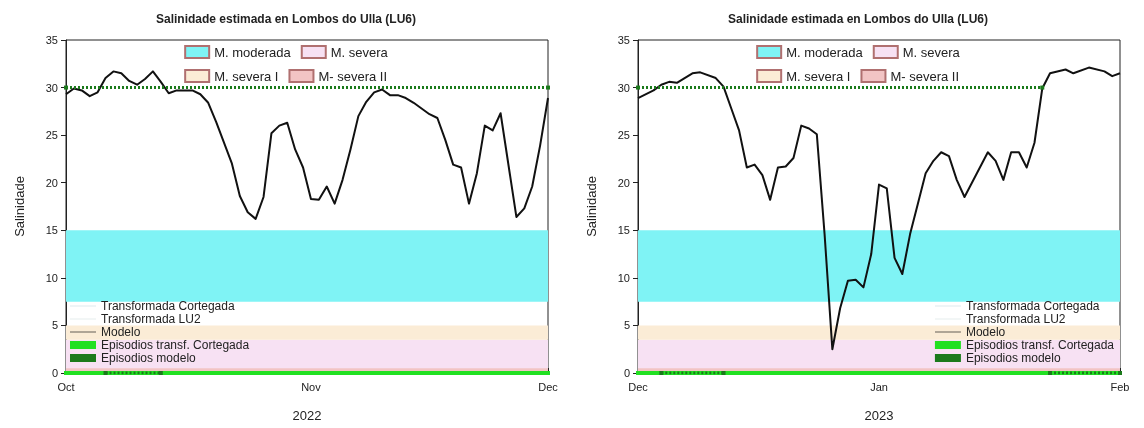  Describe the element at coordinates (307, 145) in the screenshot. I see `line-series` at that location.